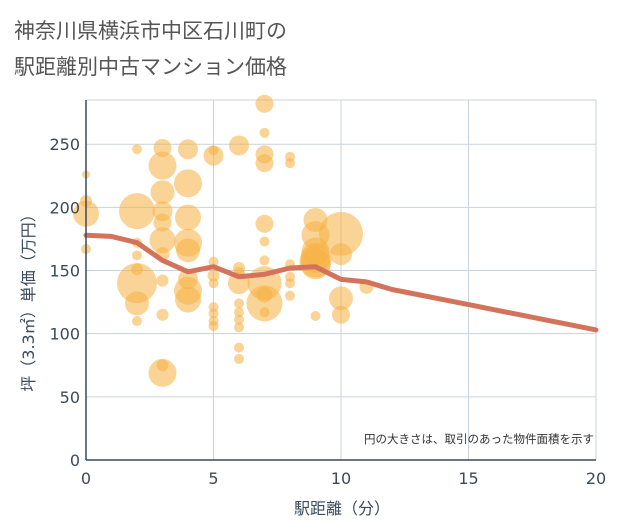 This screenshot has height=530, width=621. What do you see at coordinates (75, 460) in the screenshot?
I see `y-tick-label: 0` at bounding box center [75, 460].